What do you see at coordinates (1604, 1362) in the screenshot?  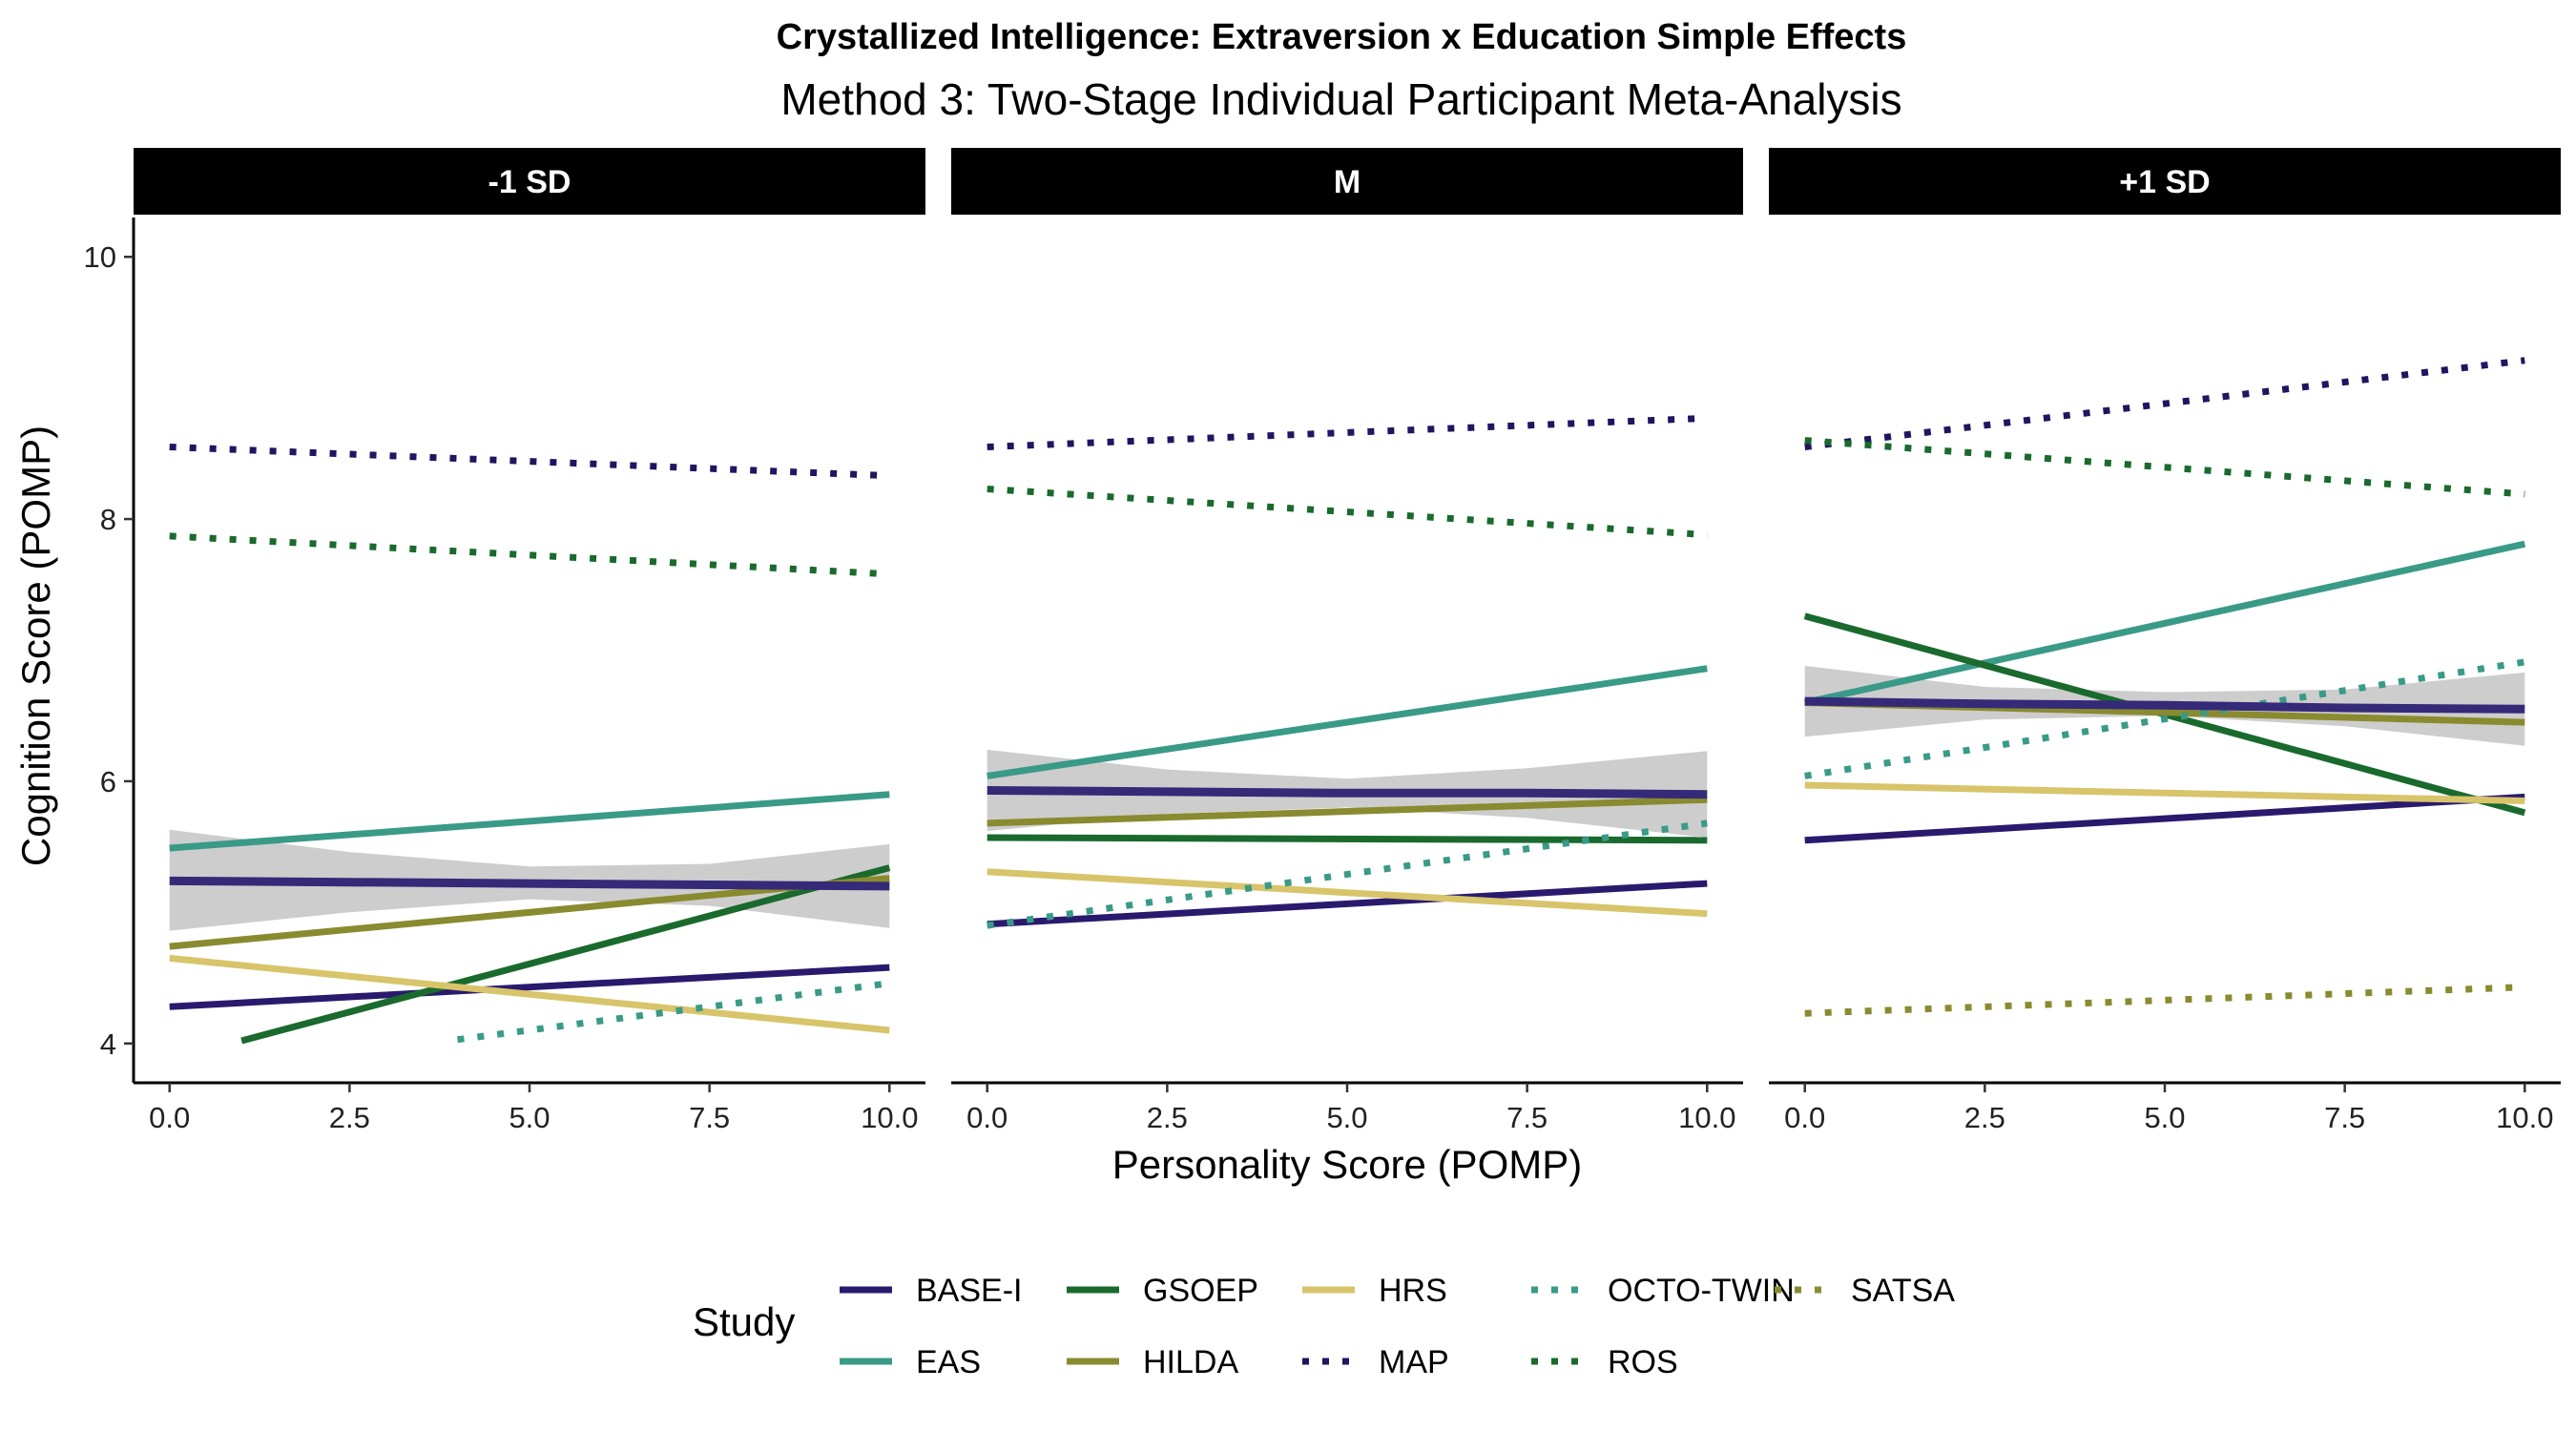 I see `legend-item-ros: ROS` at bounding box center [1604, 1362].